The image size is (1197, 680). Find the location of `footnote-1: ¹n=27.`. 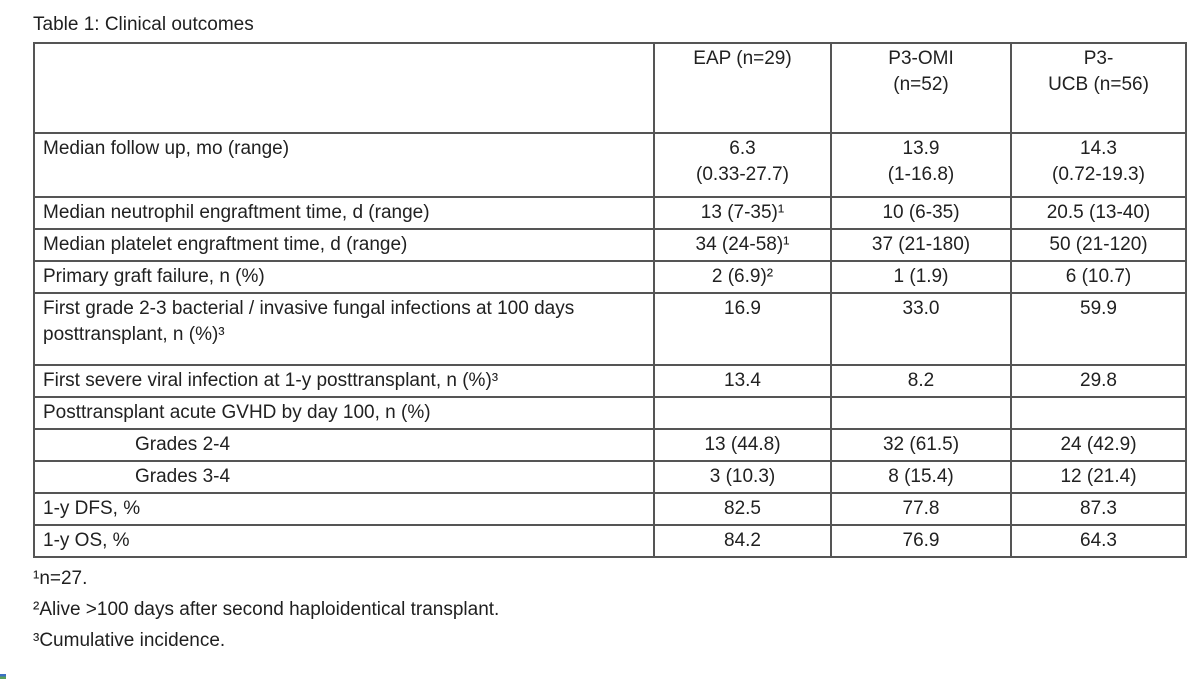

footnote-1: ¹n=27. is located at coordinates (60, 578).